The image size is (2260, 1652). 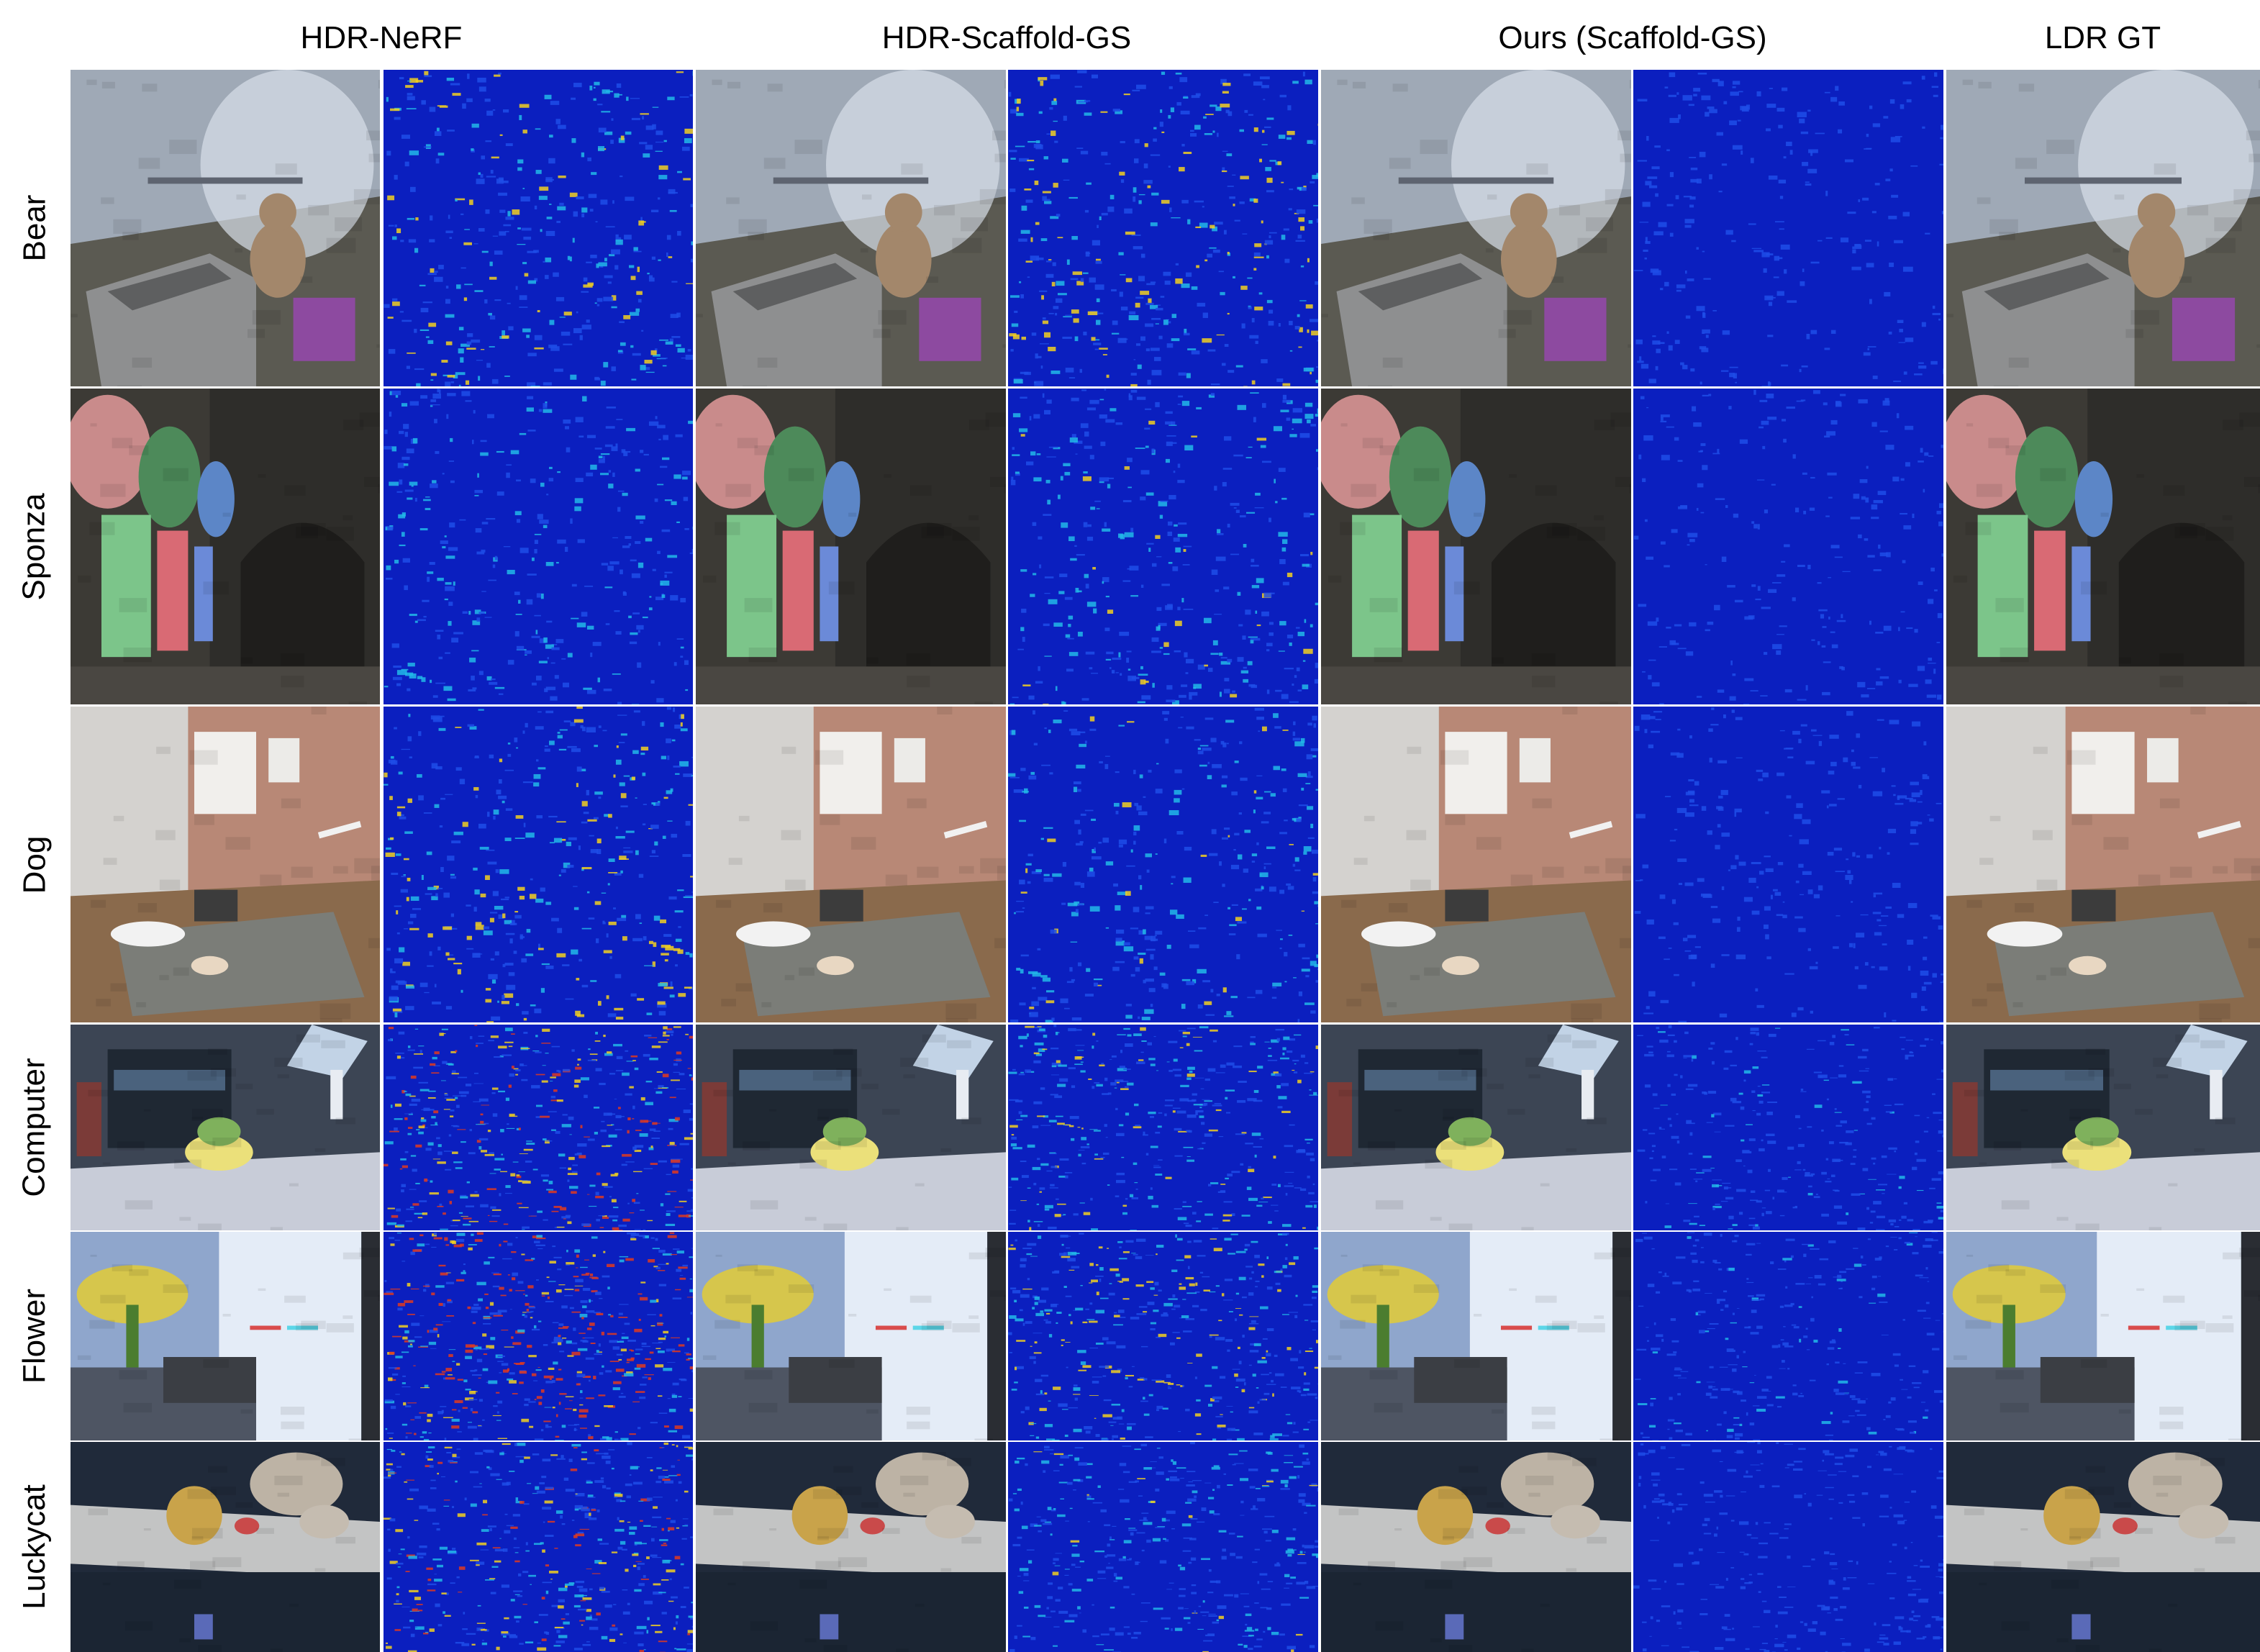 I want to click on render-hdr-nerf-bear, so click(x=225, y=228).